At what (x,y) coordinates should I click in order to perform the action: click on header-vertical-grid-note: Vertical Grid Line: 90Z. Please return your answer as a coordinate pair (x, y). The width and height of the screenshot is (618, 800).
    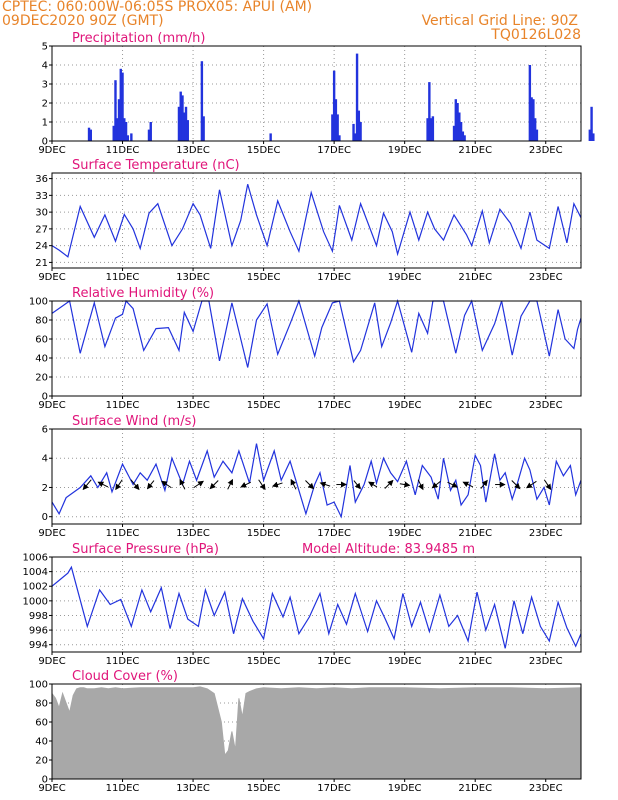
    Looking at the image, I should click on (499, 21).